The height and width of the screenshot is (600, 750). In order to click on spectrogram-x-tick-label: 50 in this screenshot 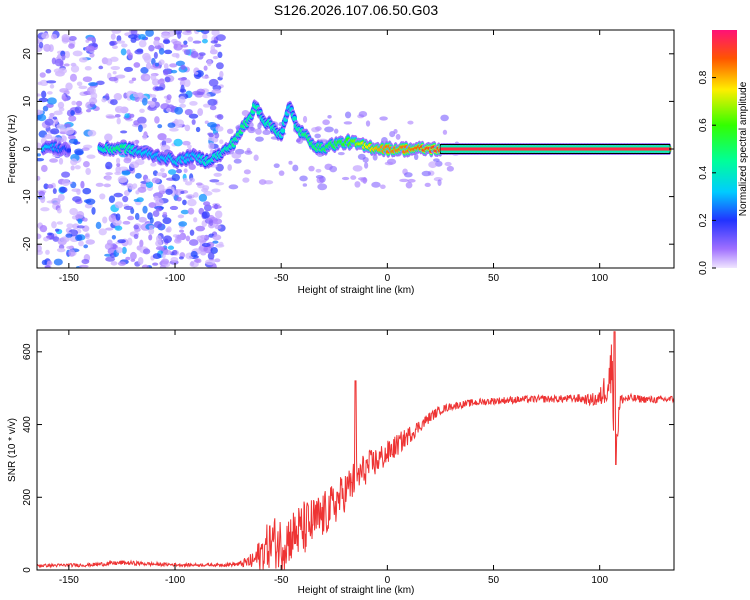, I will do `click(494, 278)`.